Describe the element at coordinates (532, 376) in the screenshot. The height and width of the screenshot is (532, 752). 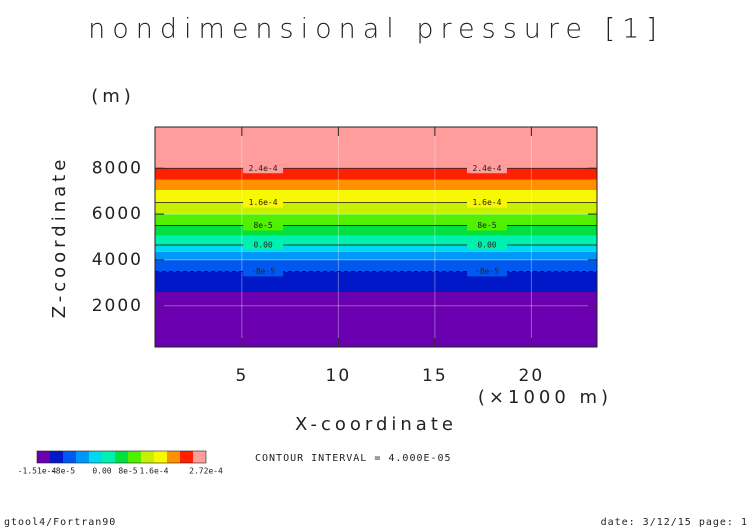
I see `x-tick-label: 20` at that location.